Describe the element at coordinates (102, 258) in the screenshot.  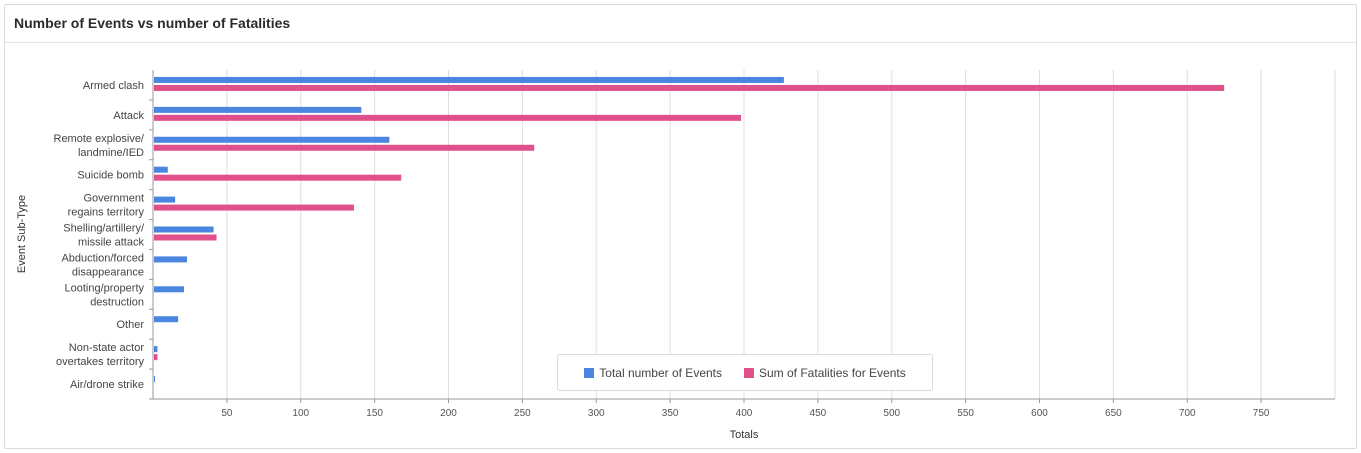
I see `category-label: Abduction/forced` at that location.